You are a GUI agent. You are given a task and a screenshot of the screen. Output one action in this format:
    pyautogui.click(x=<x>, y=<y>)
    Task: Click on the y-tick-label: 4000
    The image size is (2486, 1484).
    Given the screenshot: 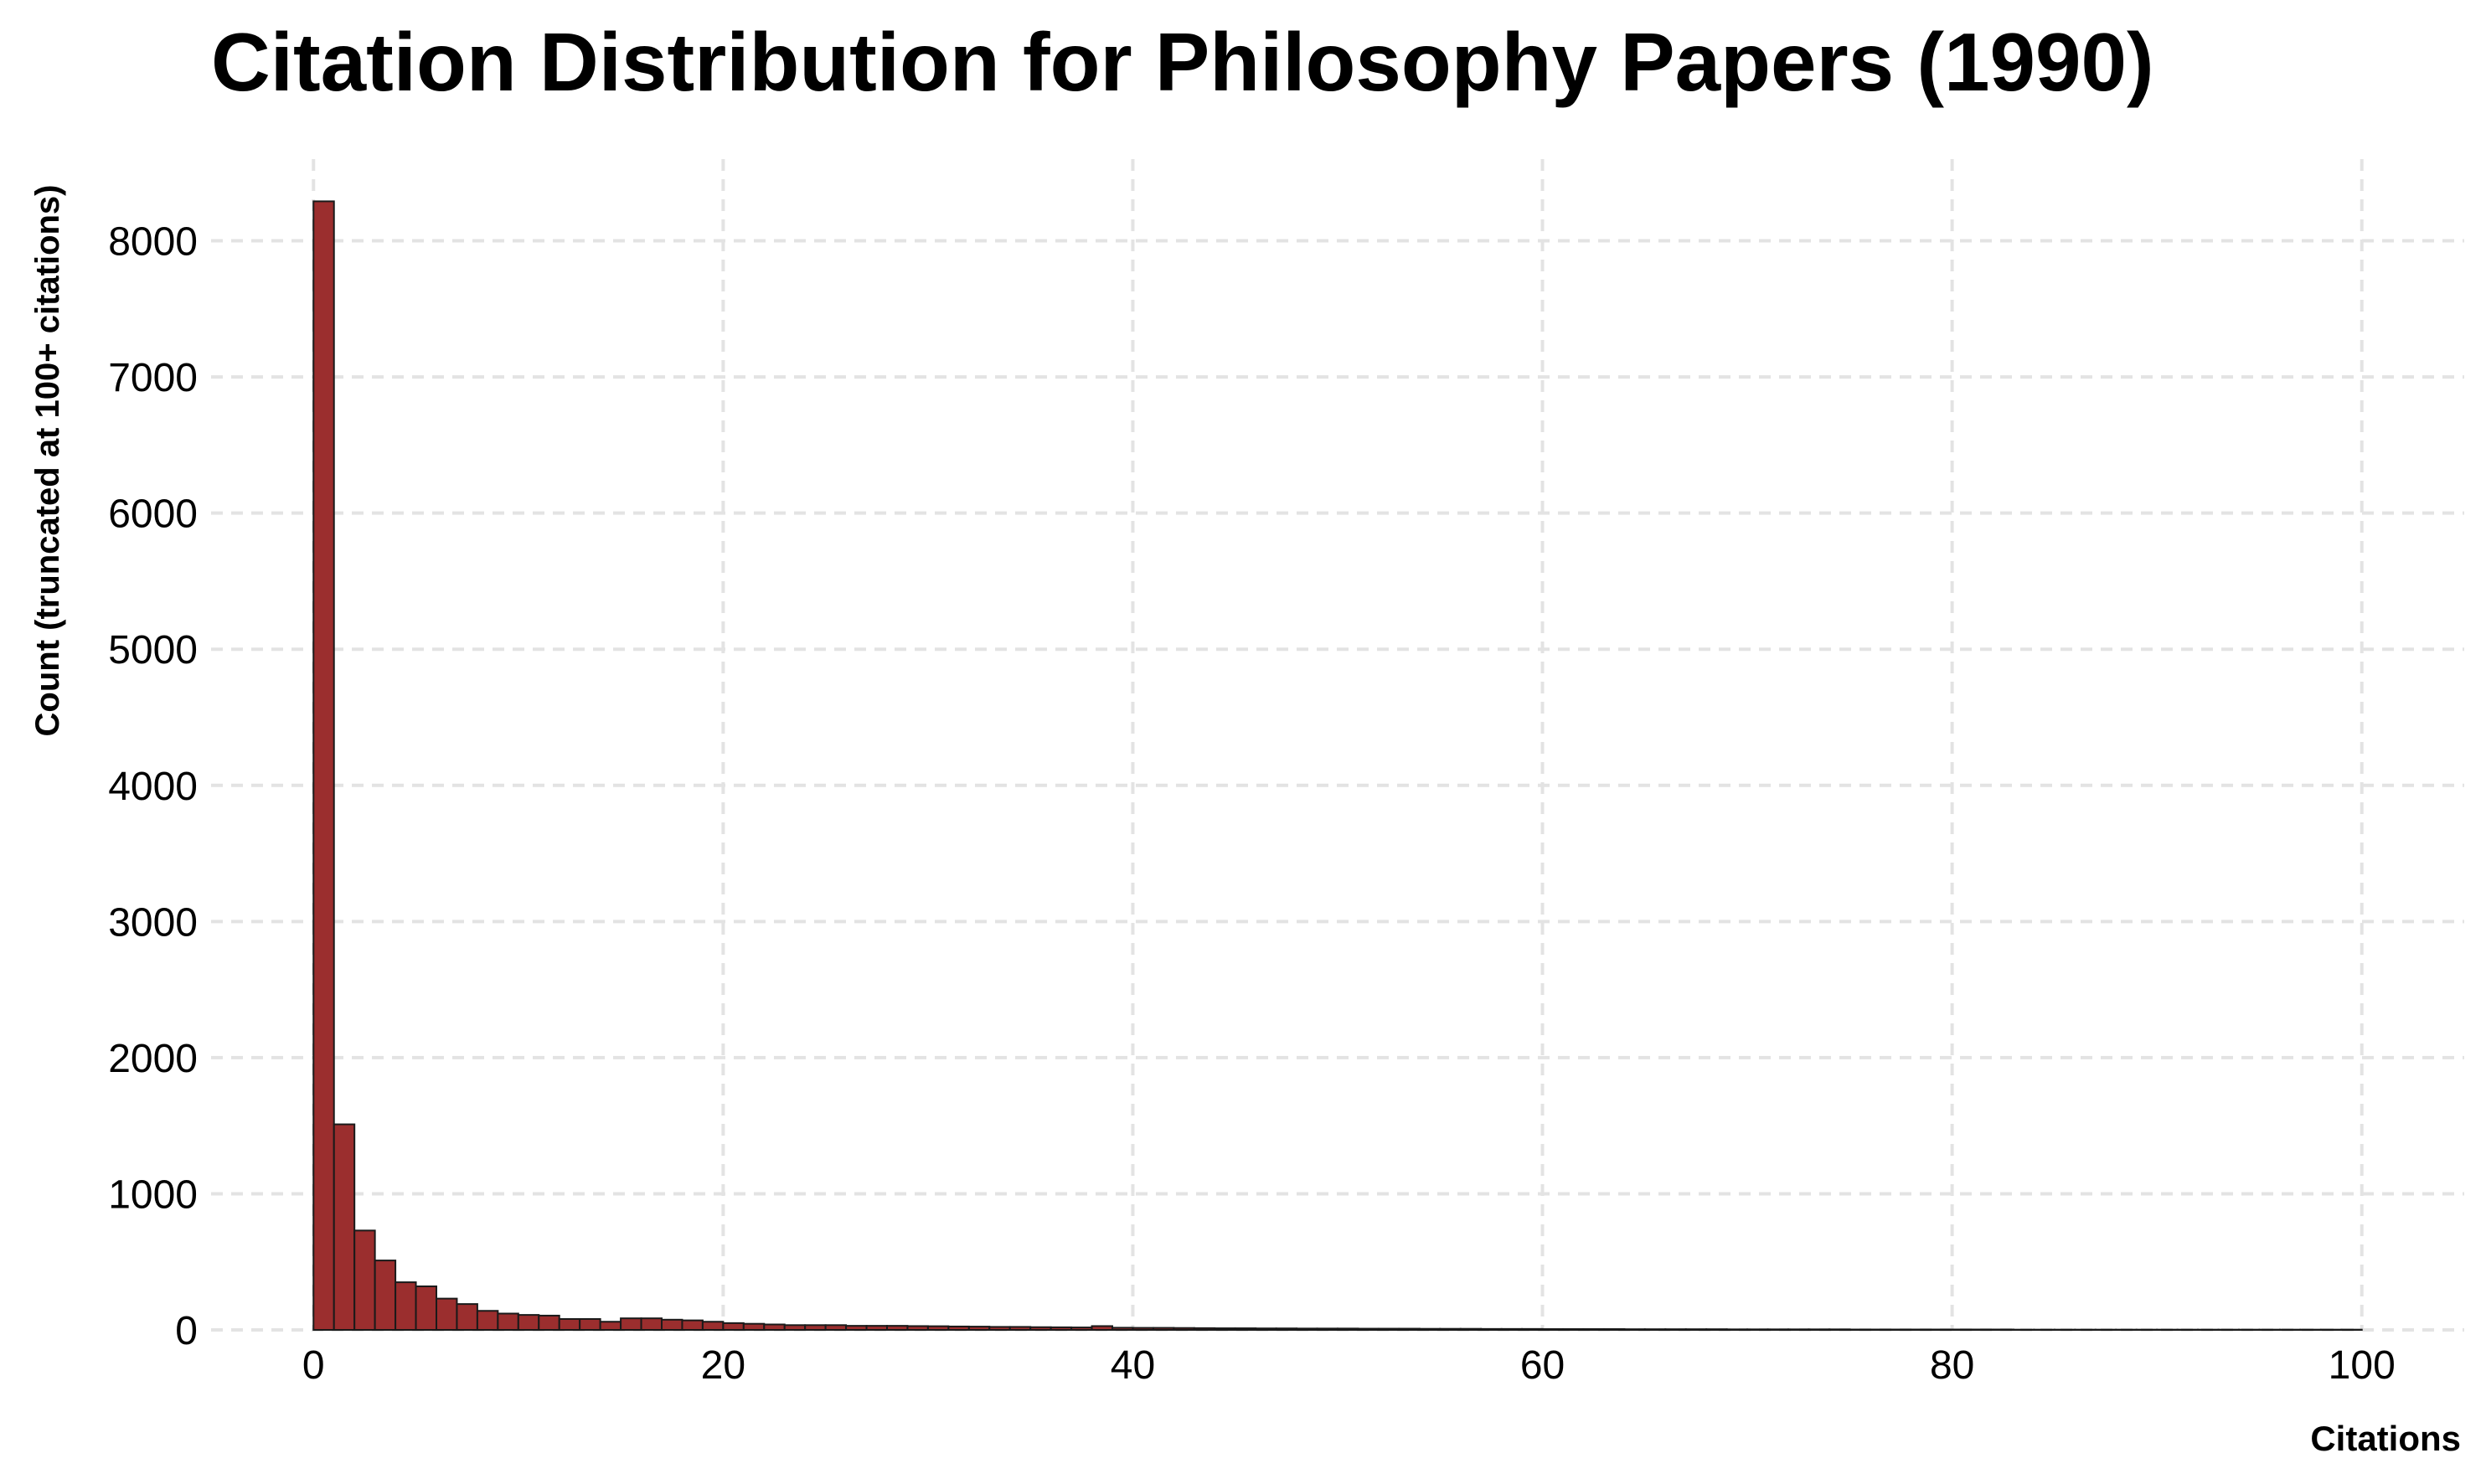 What is the action you would take?
    pyautogui.click(x=153, y=787)
    